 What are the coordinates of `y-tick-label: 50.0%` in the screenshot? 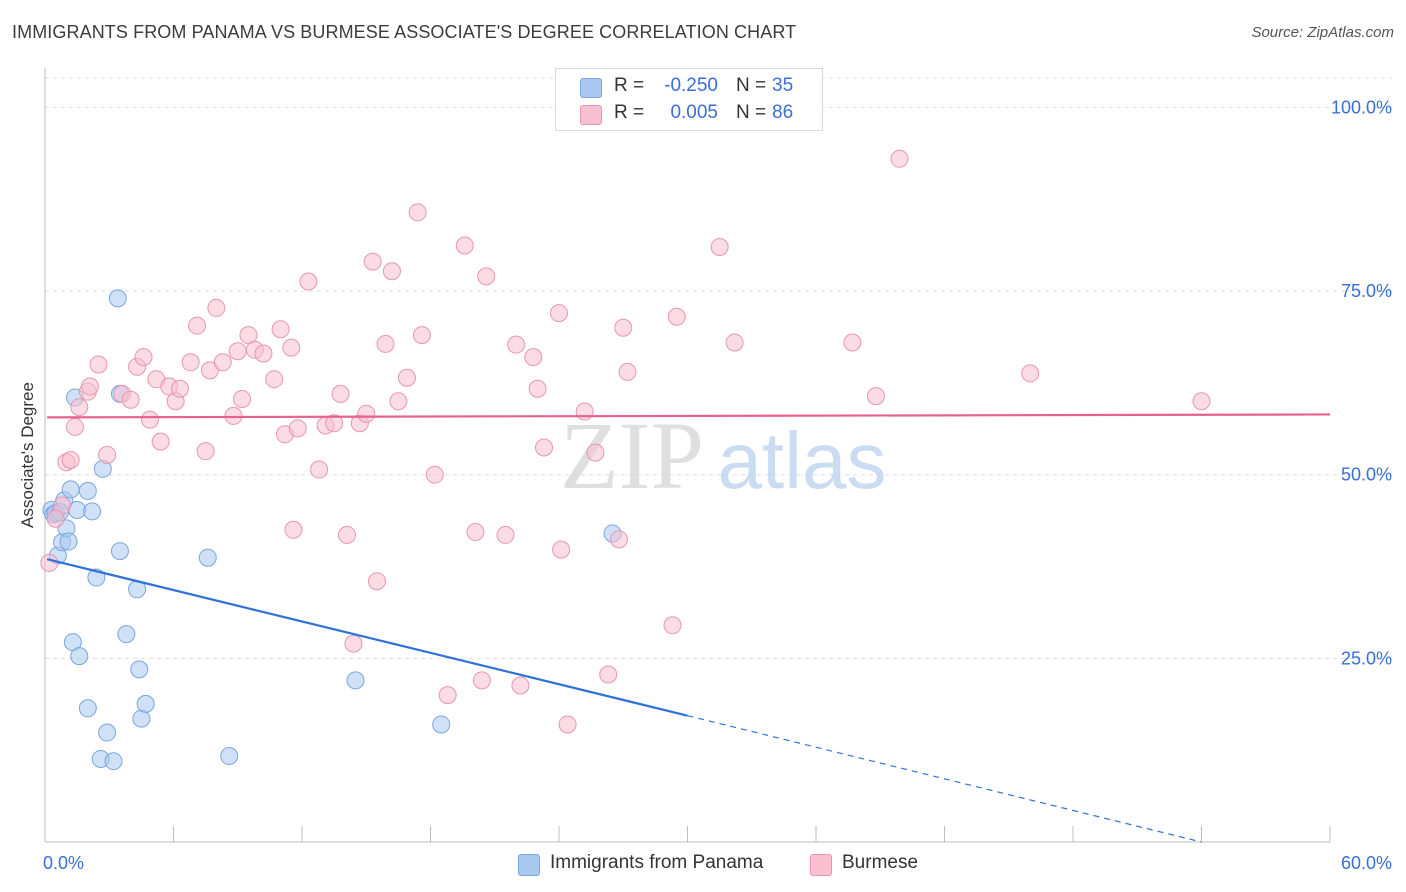 It's located at (1366, 475).